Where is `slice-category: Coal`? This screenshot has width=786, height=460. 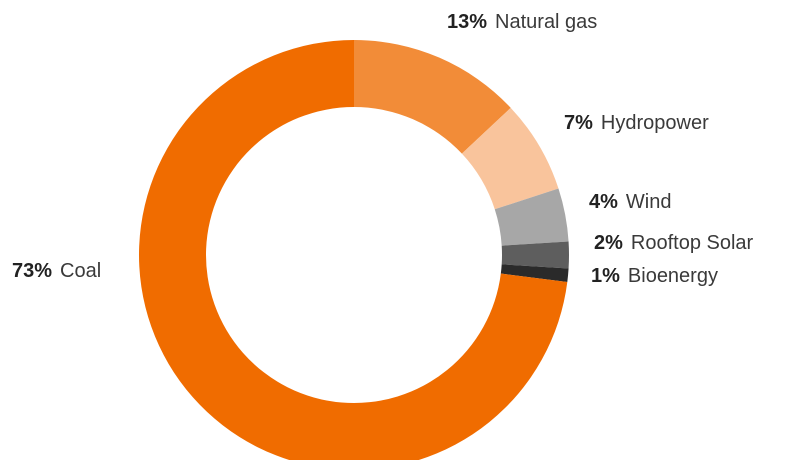 slice-category: Coal is located at coordinates (80, 271).